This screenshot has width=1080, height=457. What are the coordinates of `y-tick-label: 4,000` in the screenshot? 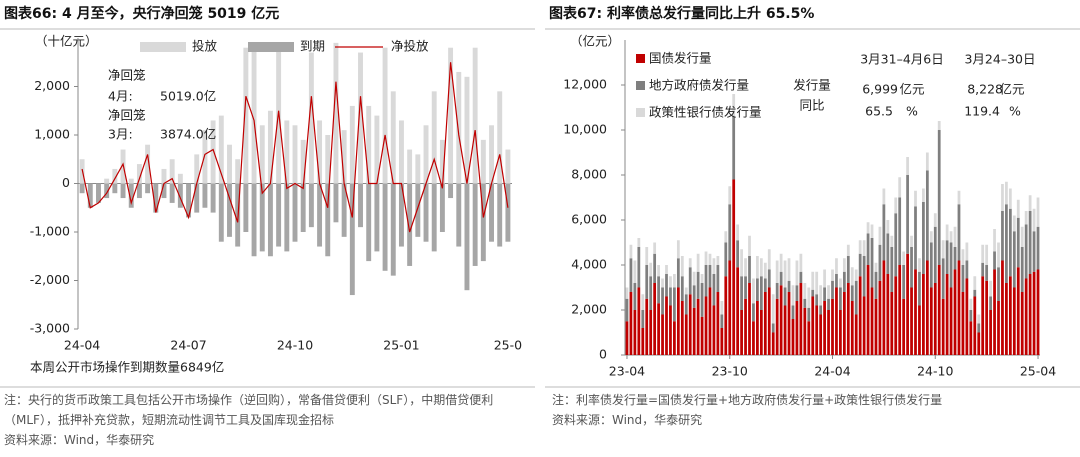 It's located at (589, 264).